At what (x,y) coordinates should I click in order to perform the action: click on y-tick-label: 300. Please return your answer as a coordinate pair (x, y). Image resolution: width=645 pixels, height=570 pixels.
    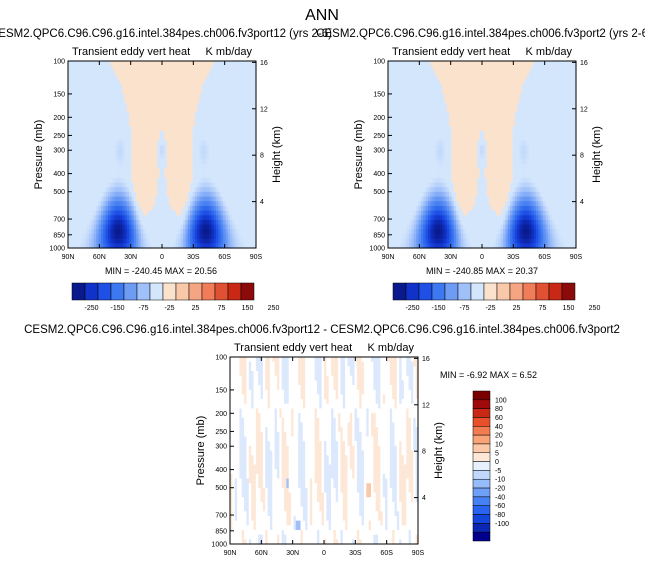
    Looking at the image, I should click on (59, 151).